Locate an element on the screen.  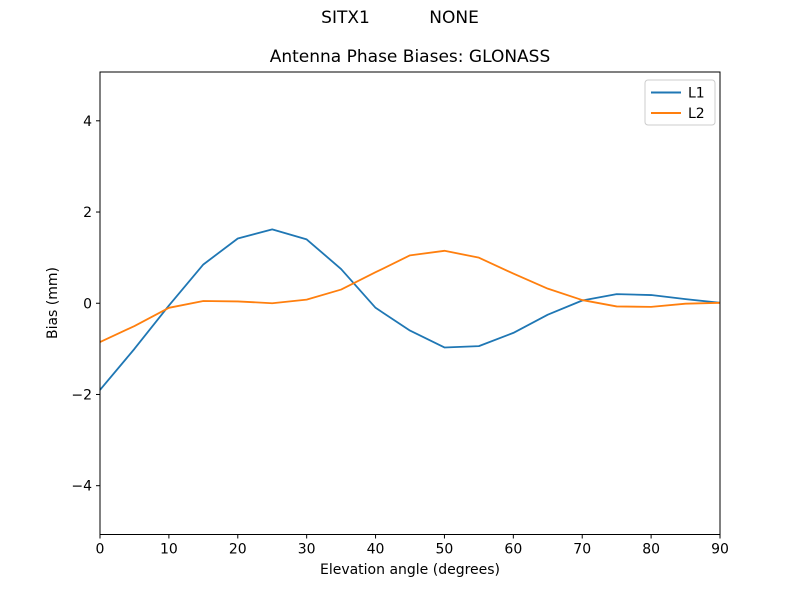
x-tick-label: 0 is located at coordinates (100, 550).